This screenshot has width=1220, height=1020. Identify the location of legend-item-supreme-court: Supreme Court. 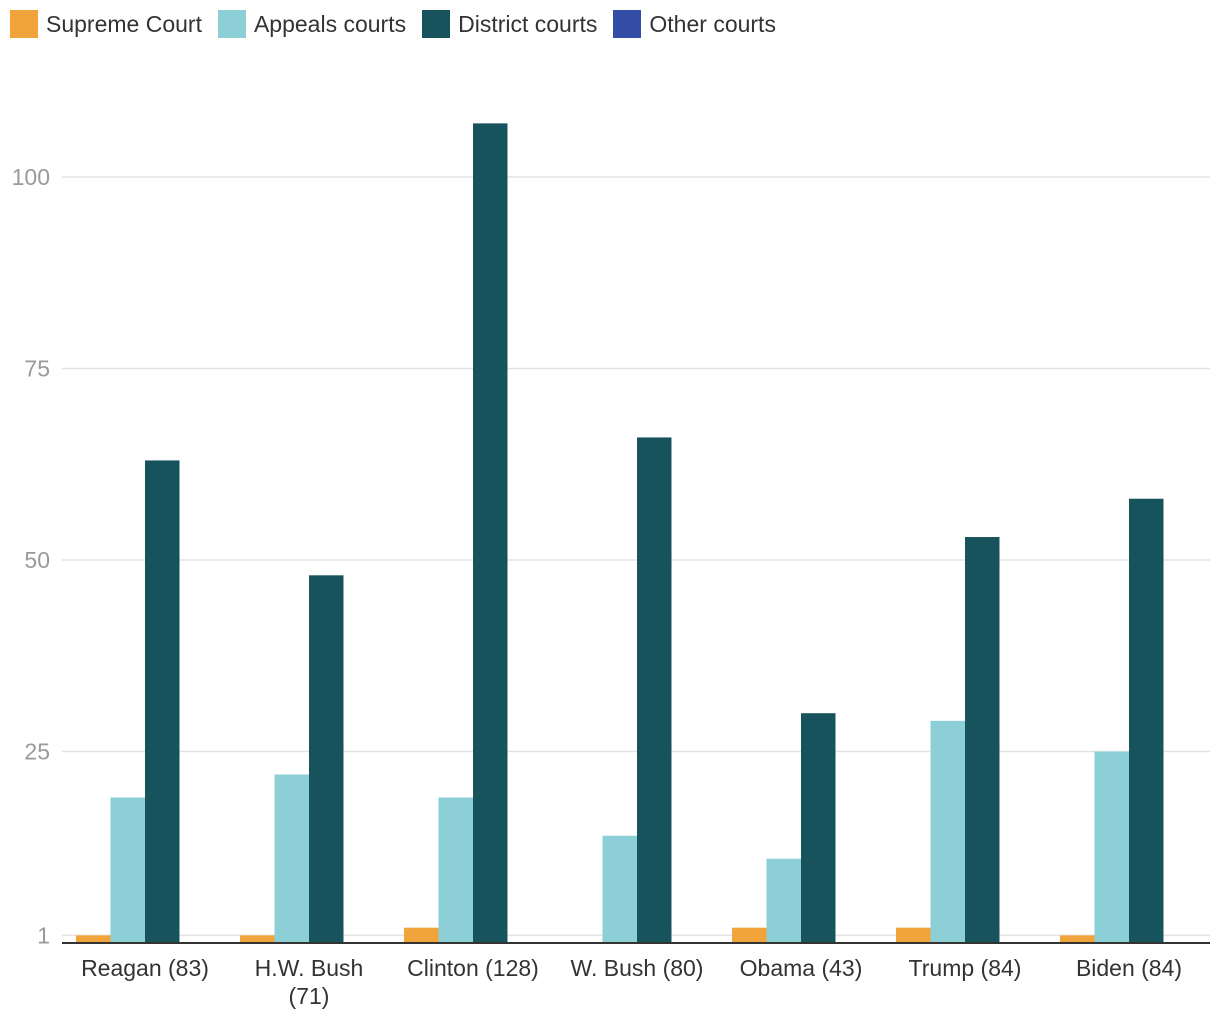
(106, 24).